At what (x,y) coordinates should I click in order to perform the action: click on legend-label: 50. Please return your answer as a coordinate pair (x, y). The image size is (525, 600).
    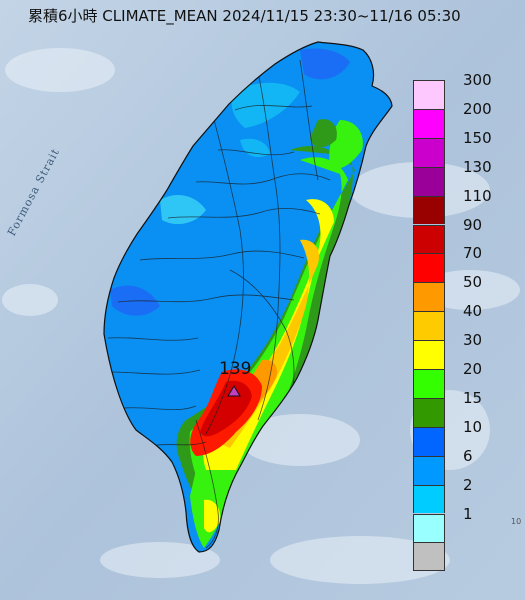
    Looking at the image, I should click on (473, 282).